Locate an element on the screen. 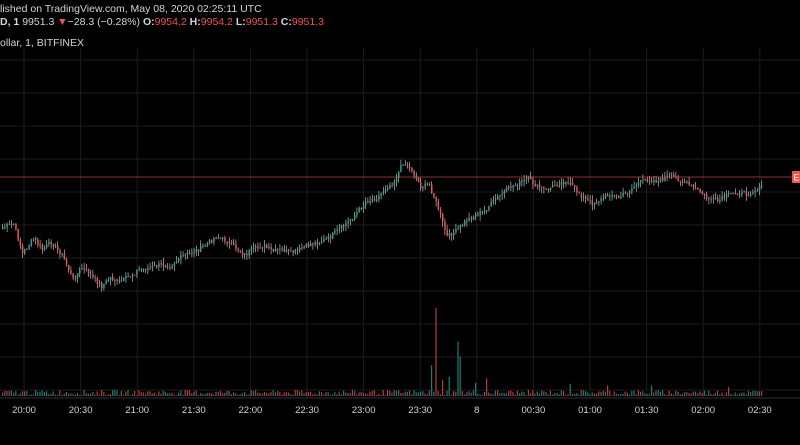 The width and height of the screenshot is (800, 445). low-value: 9951.3 is located at coordinates (261, 22).